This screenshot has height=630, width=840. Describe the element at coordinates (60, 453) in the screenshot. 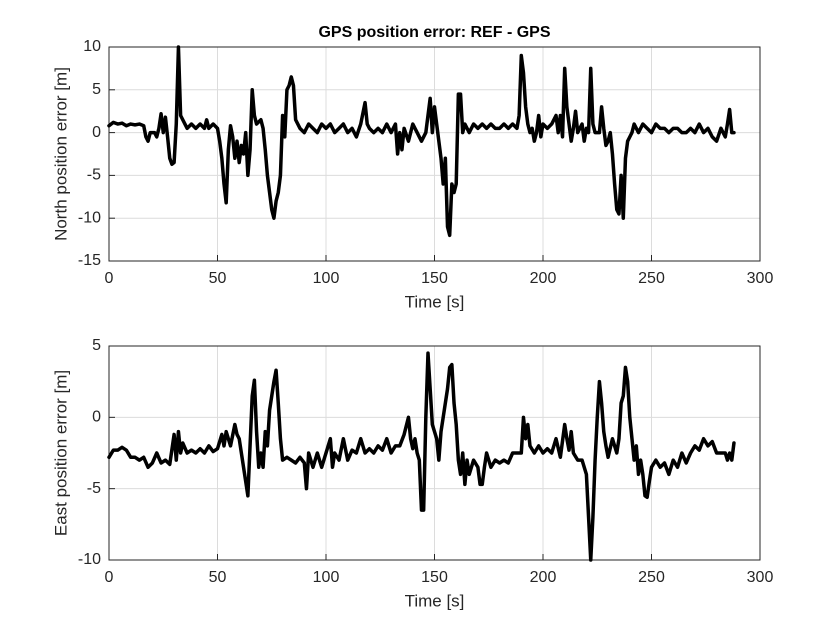

I see `y-axis-label: East position error [m]` at that location.